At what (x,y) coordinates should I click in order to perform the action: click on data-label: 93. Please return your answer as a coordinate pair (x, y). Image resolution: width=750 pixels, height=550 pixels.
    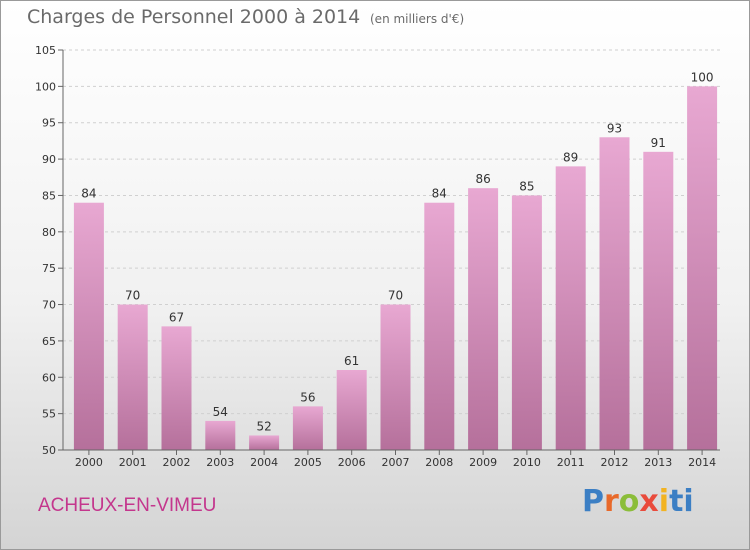
    Looking at the image, I should click on (614, 128).